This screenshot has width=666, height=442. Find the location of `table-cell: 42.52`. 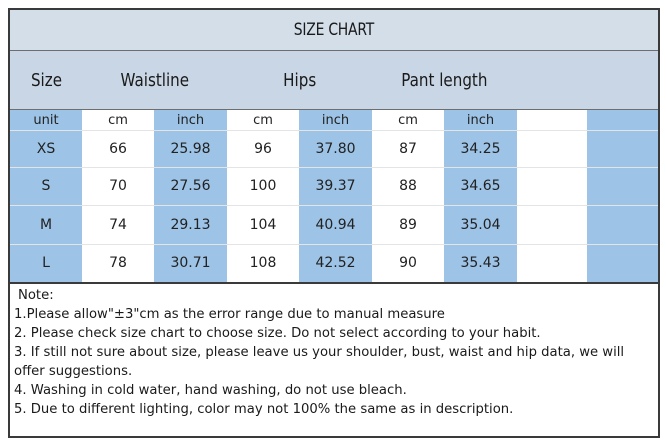

table-cell: 42.52 is located at coordinates (335, 263).